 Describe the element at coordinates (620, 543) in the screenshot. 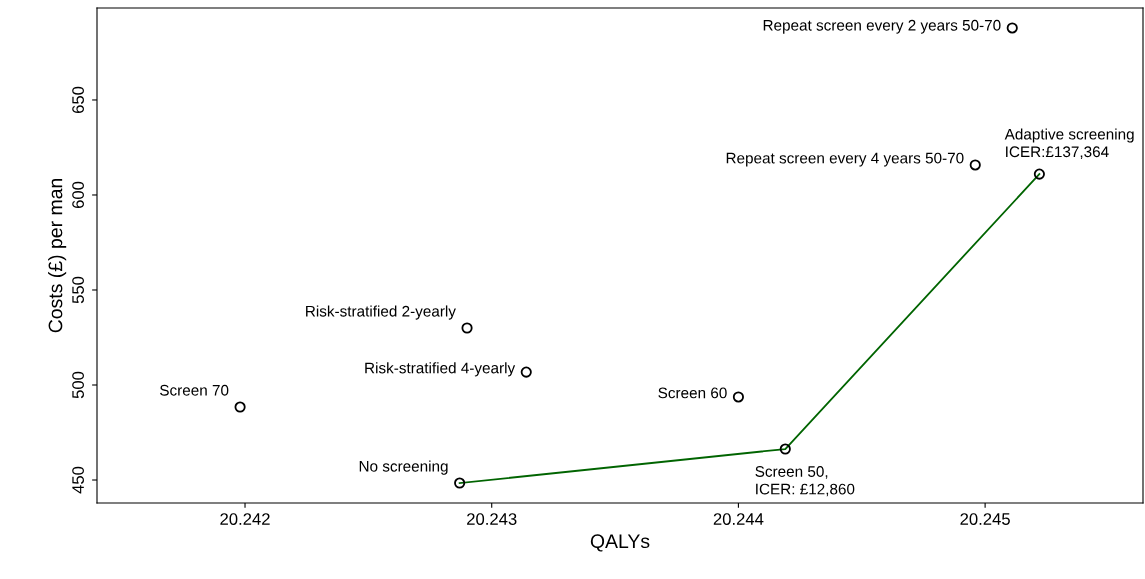

I see `x-axis-title: QALYs` at that location.